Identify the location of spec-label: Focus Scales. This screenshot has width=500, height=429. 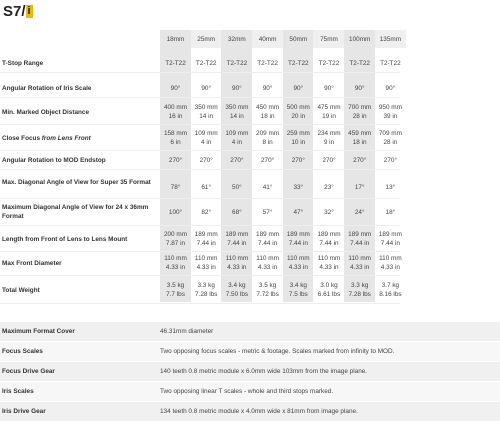
(22, 351).